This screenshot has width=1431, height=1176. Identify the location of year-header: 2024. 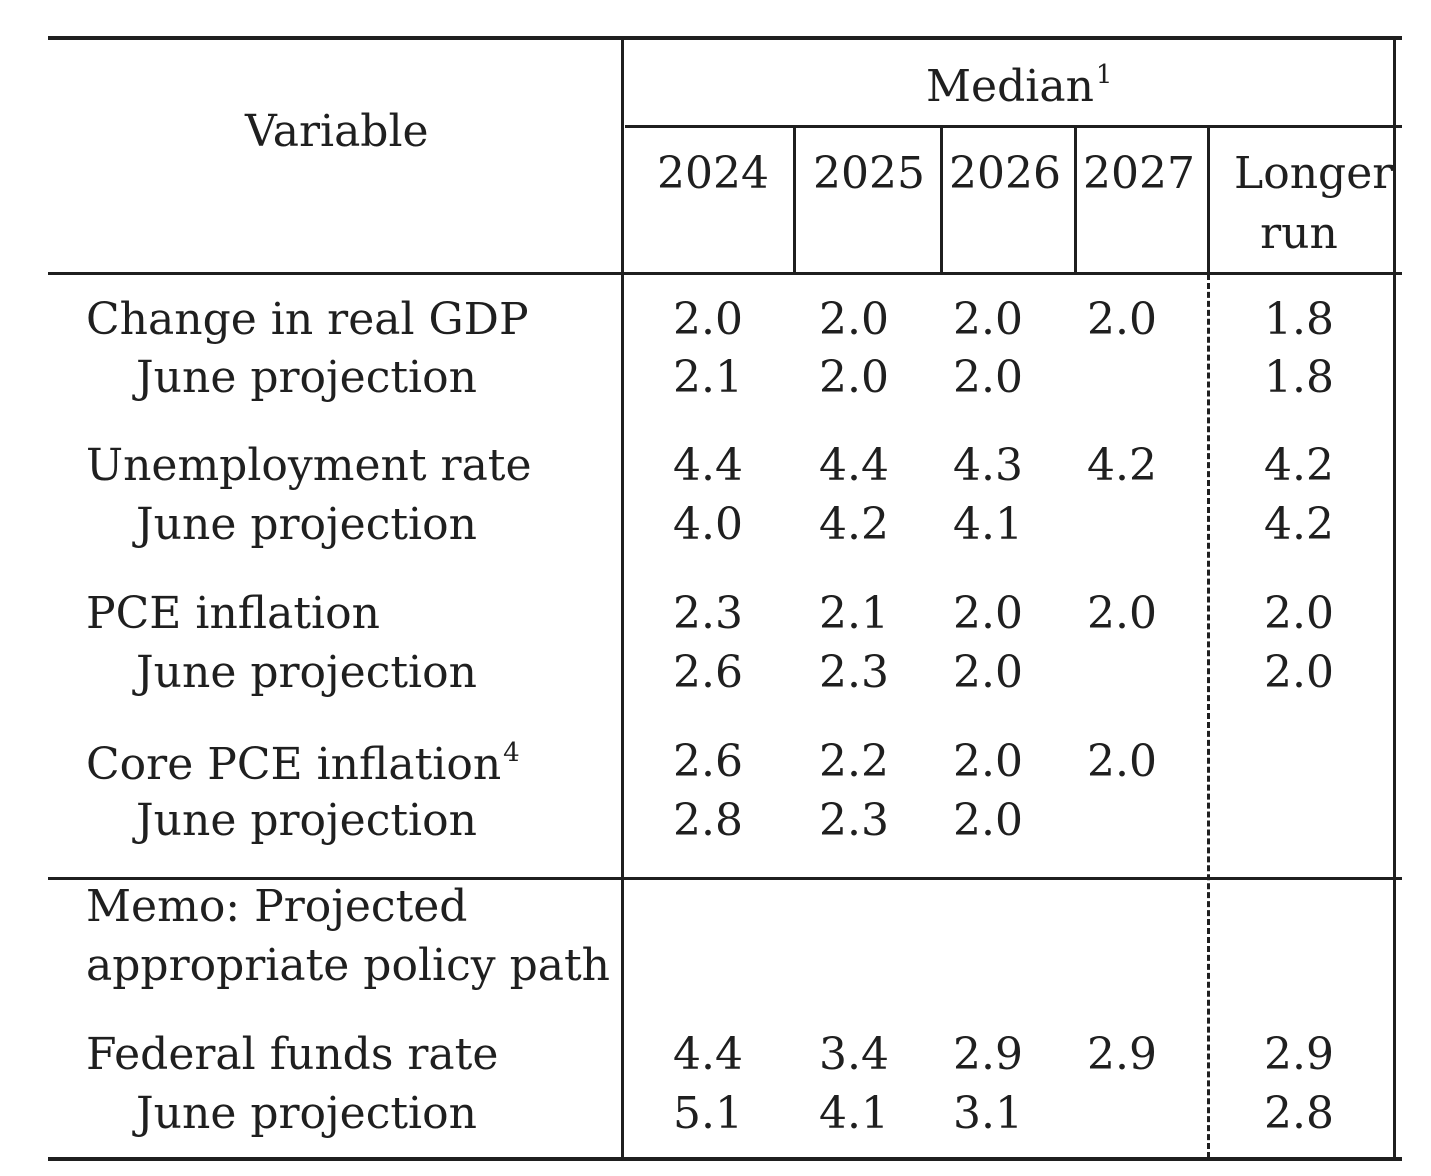
(713, 173).